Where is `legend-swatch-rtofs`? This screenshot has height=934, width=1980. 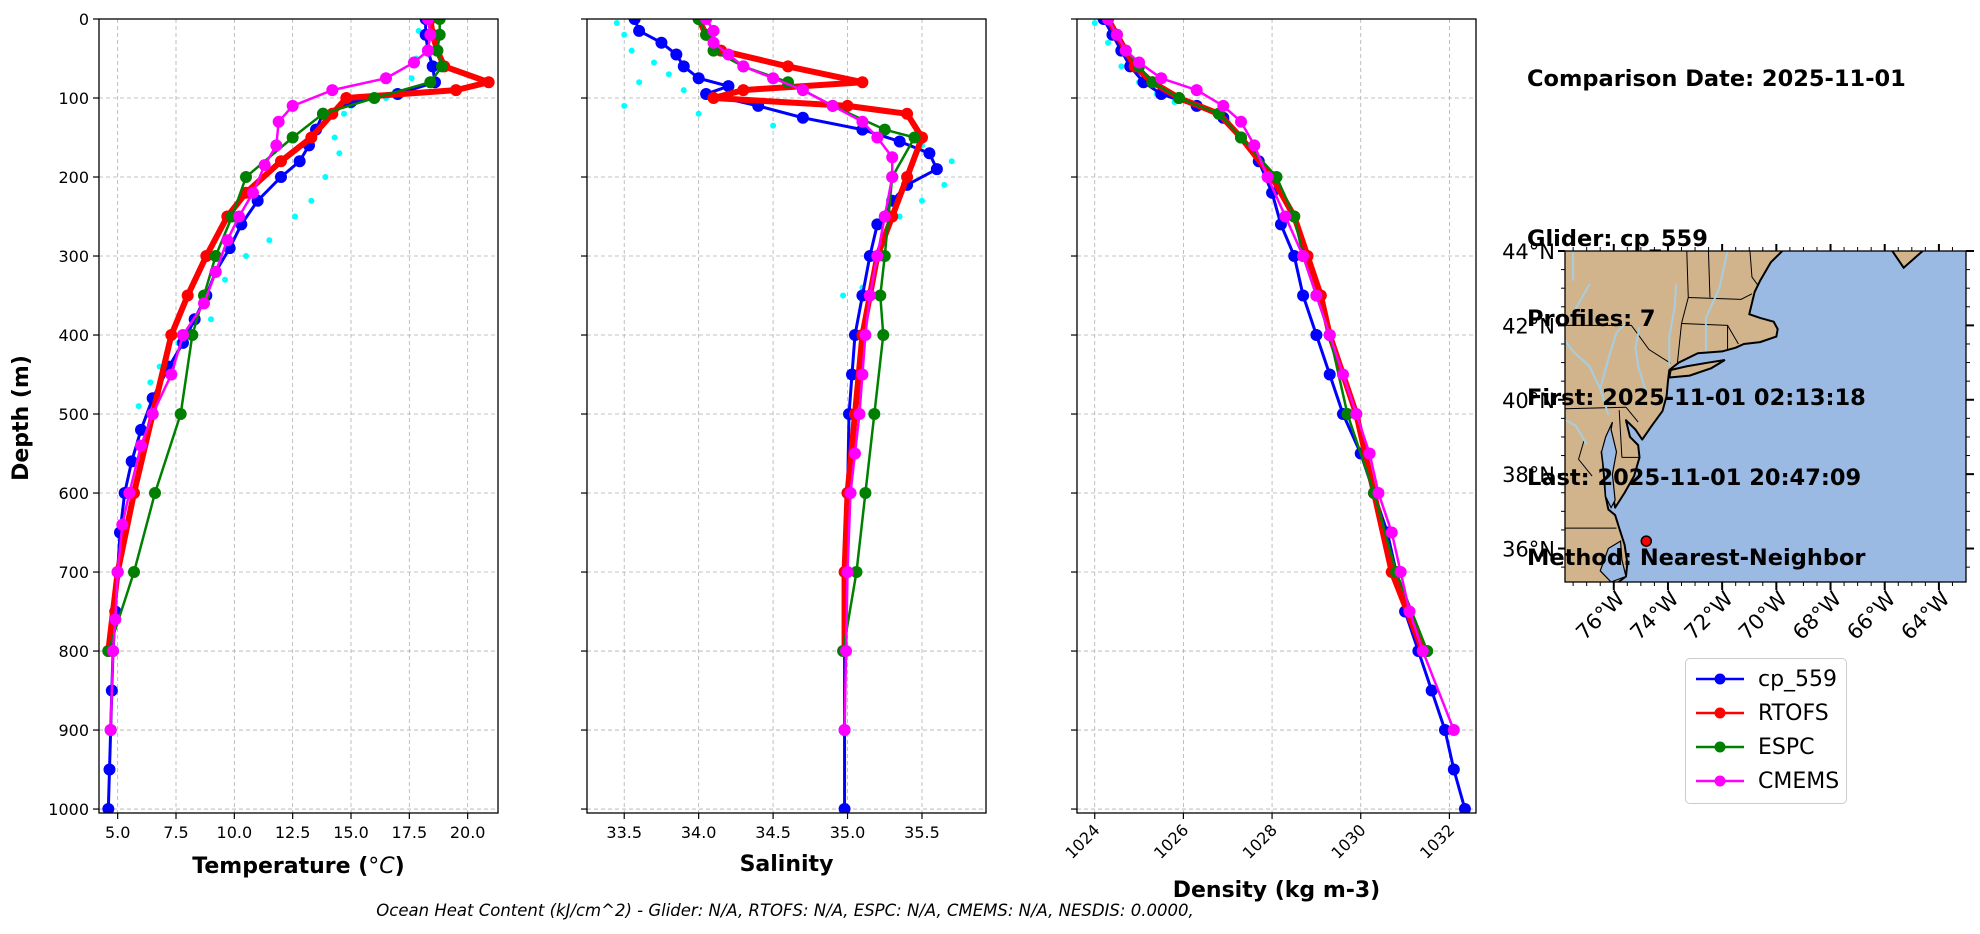 legend-swatch-rtofs is located at coordinates (1720, 713).